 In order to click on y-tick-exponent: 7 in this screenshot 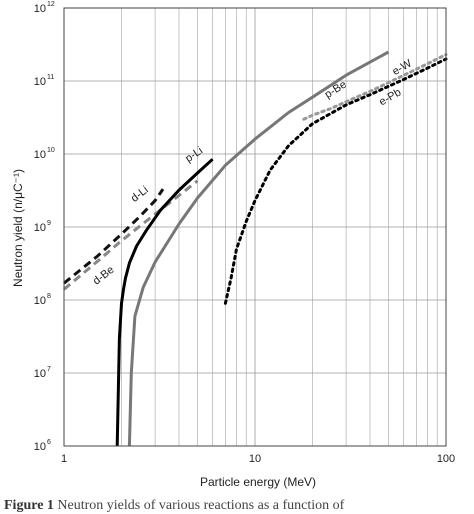, I will do `click(49, 369)`.